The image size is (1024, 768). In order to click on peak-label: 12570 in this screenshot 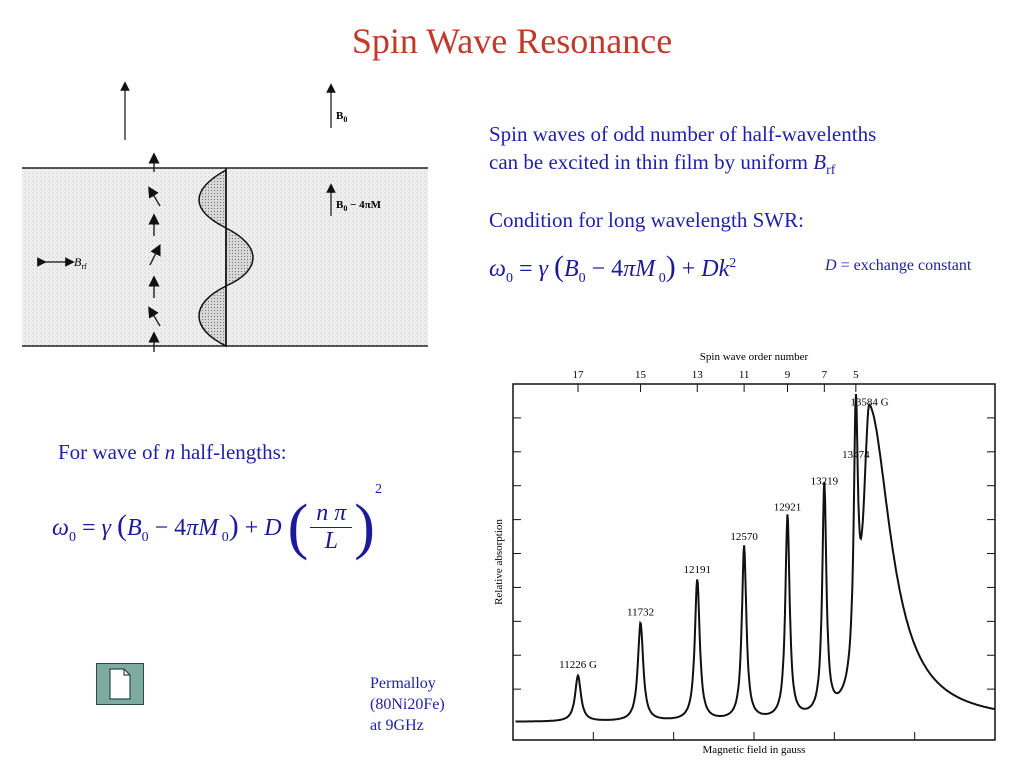, I will do `click(744, 537)`.